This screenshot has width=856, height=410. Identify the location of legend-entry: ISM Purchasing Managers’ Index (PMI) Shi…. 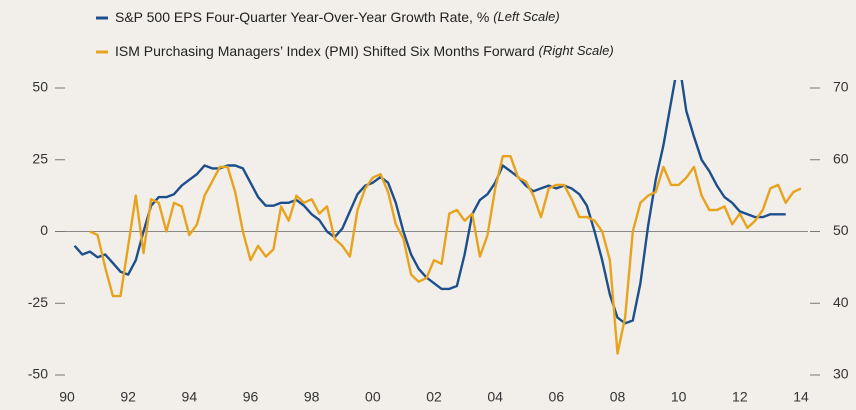
(364, 51).